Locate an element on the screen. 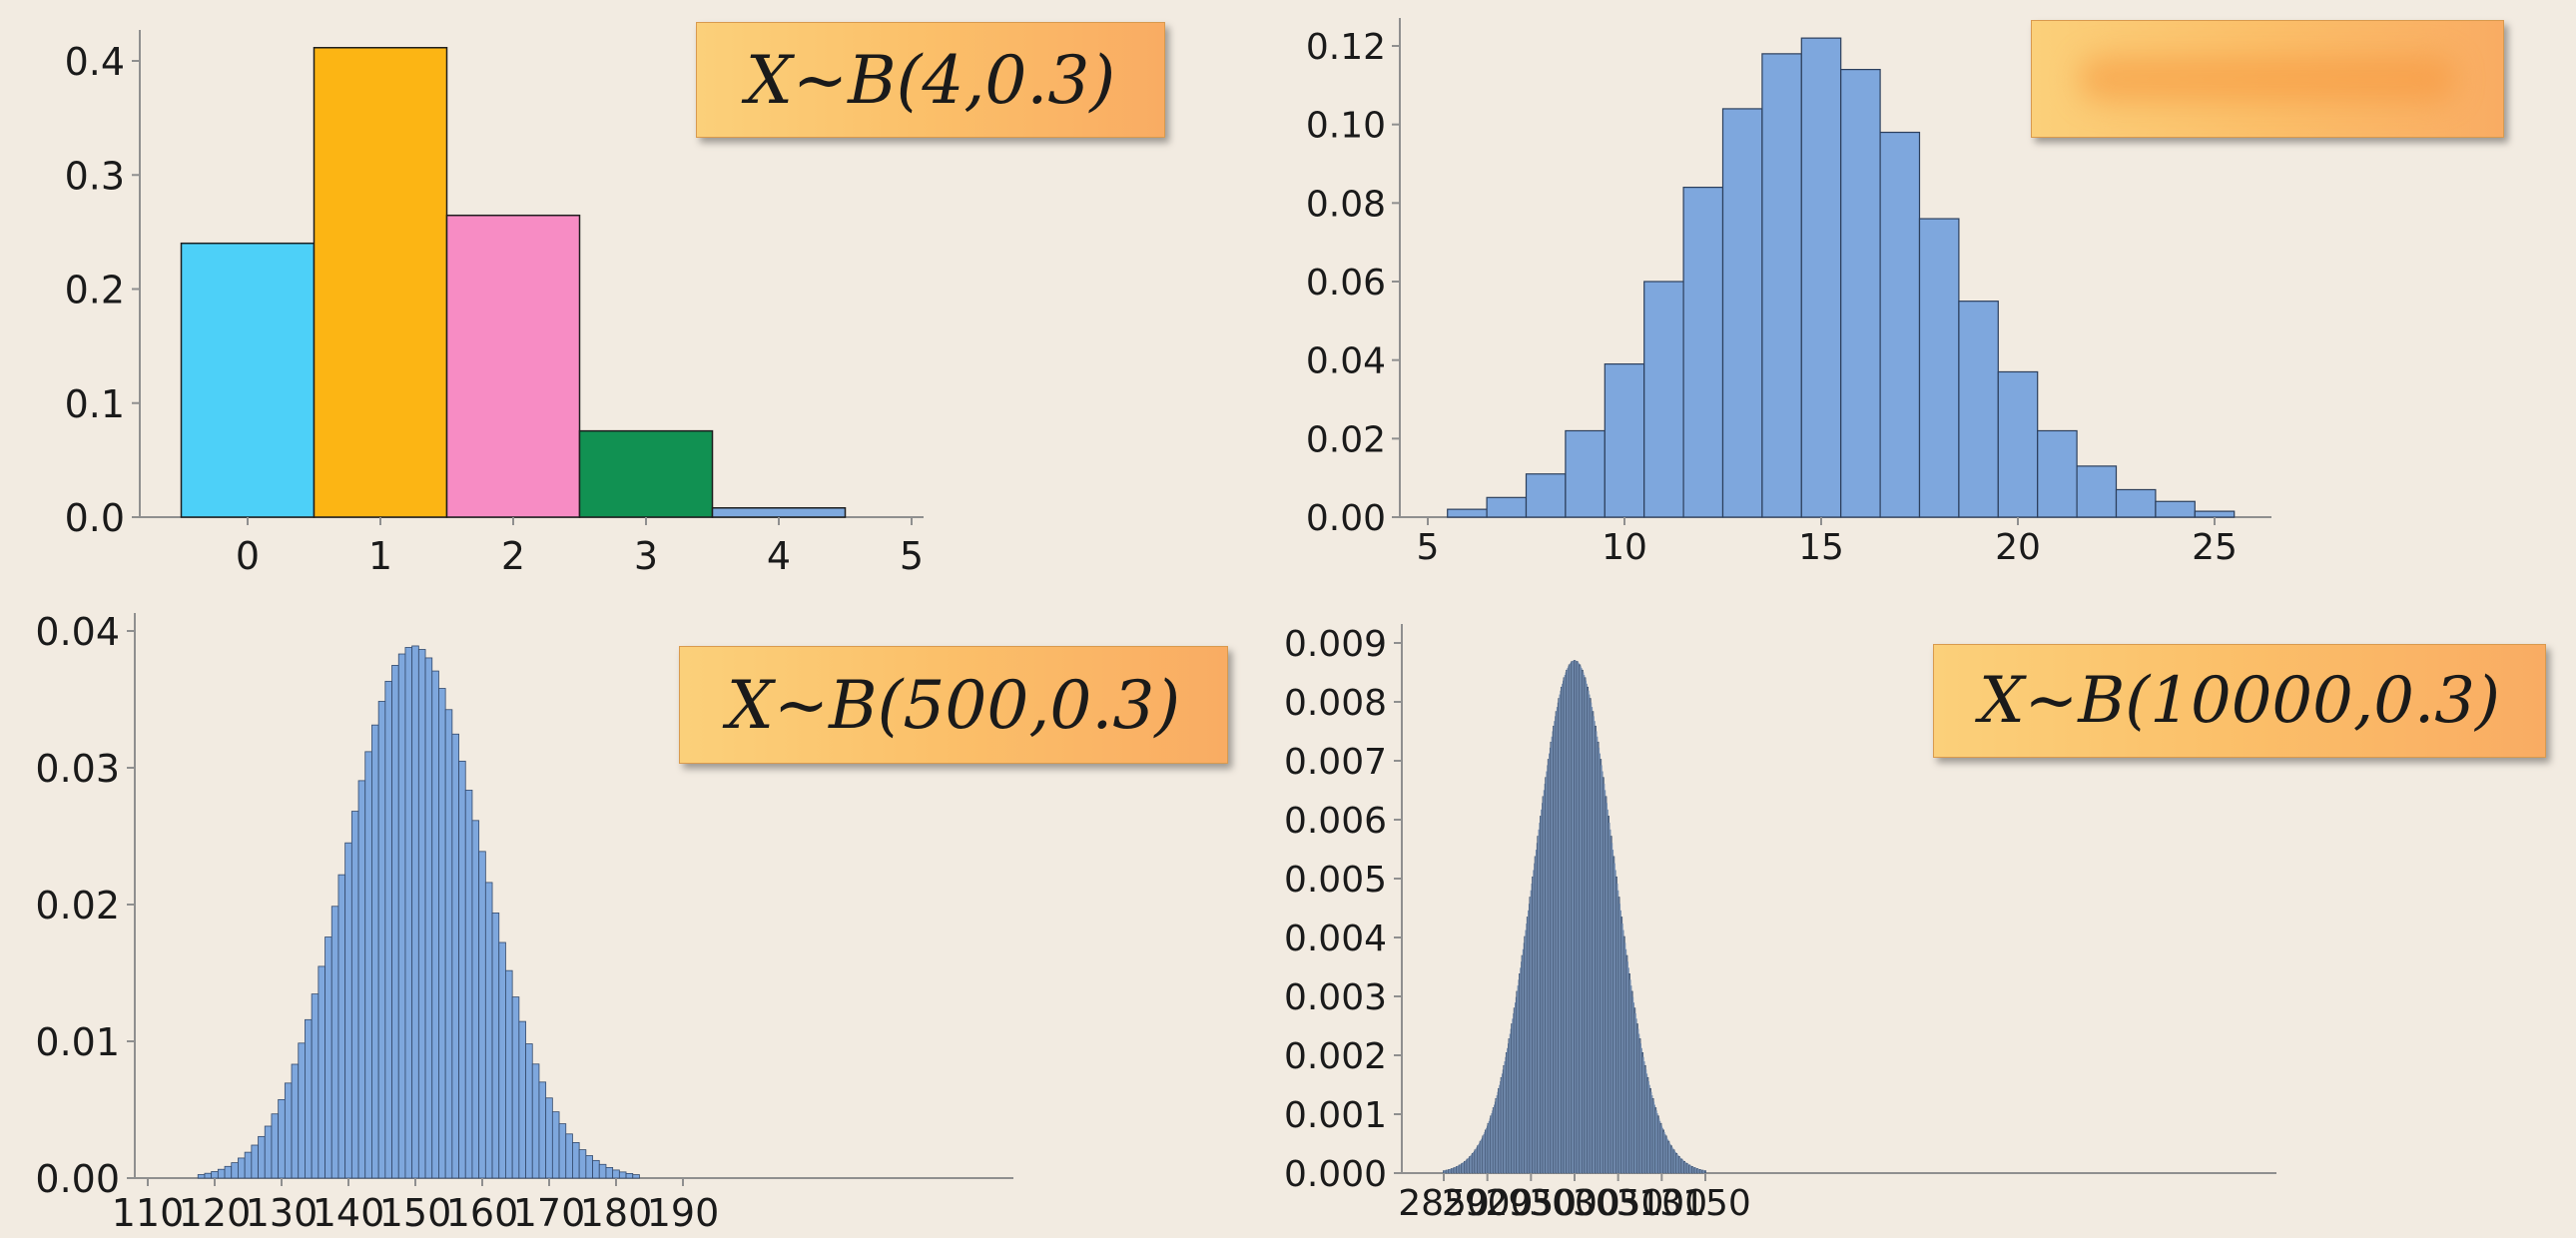  y-tick-label: 0.003 is located at coordinates (1335, 998).